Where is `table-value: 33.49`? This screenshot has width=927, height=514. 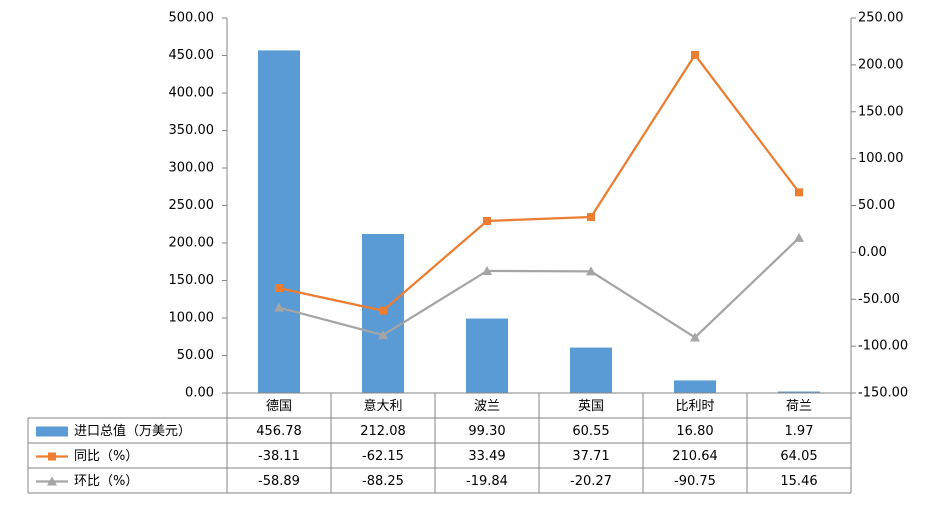 table-value: 33.49 is located at coordinates (486, 456).